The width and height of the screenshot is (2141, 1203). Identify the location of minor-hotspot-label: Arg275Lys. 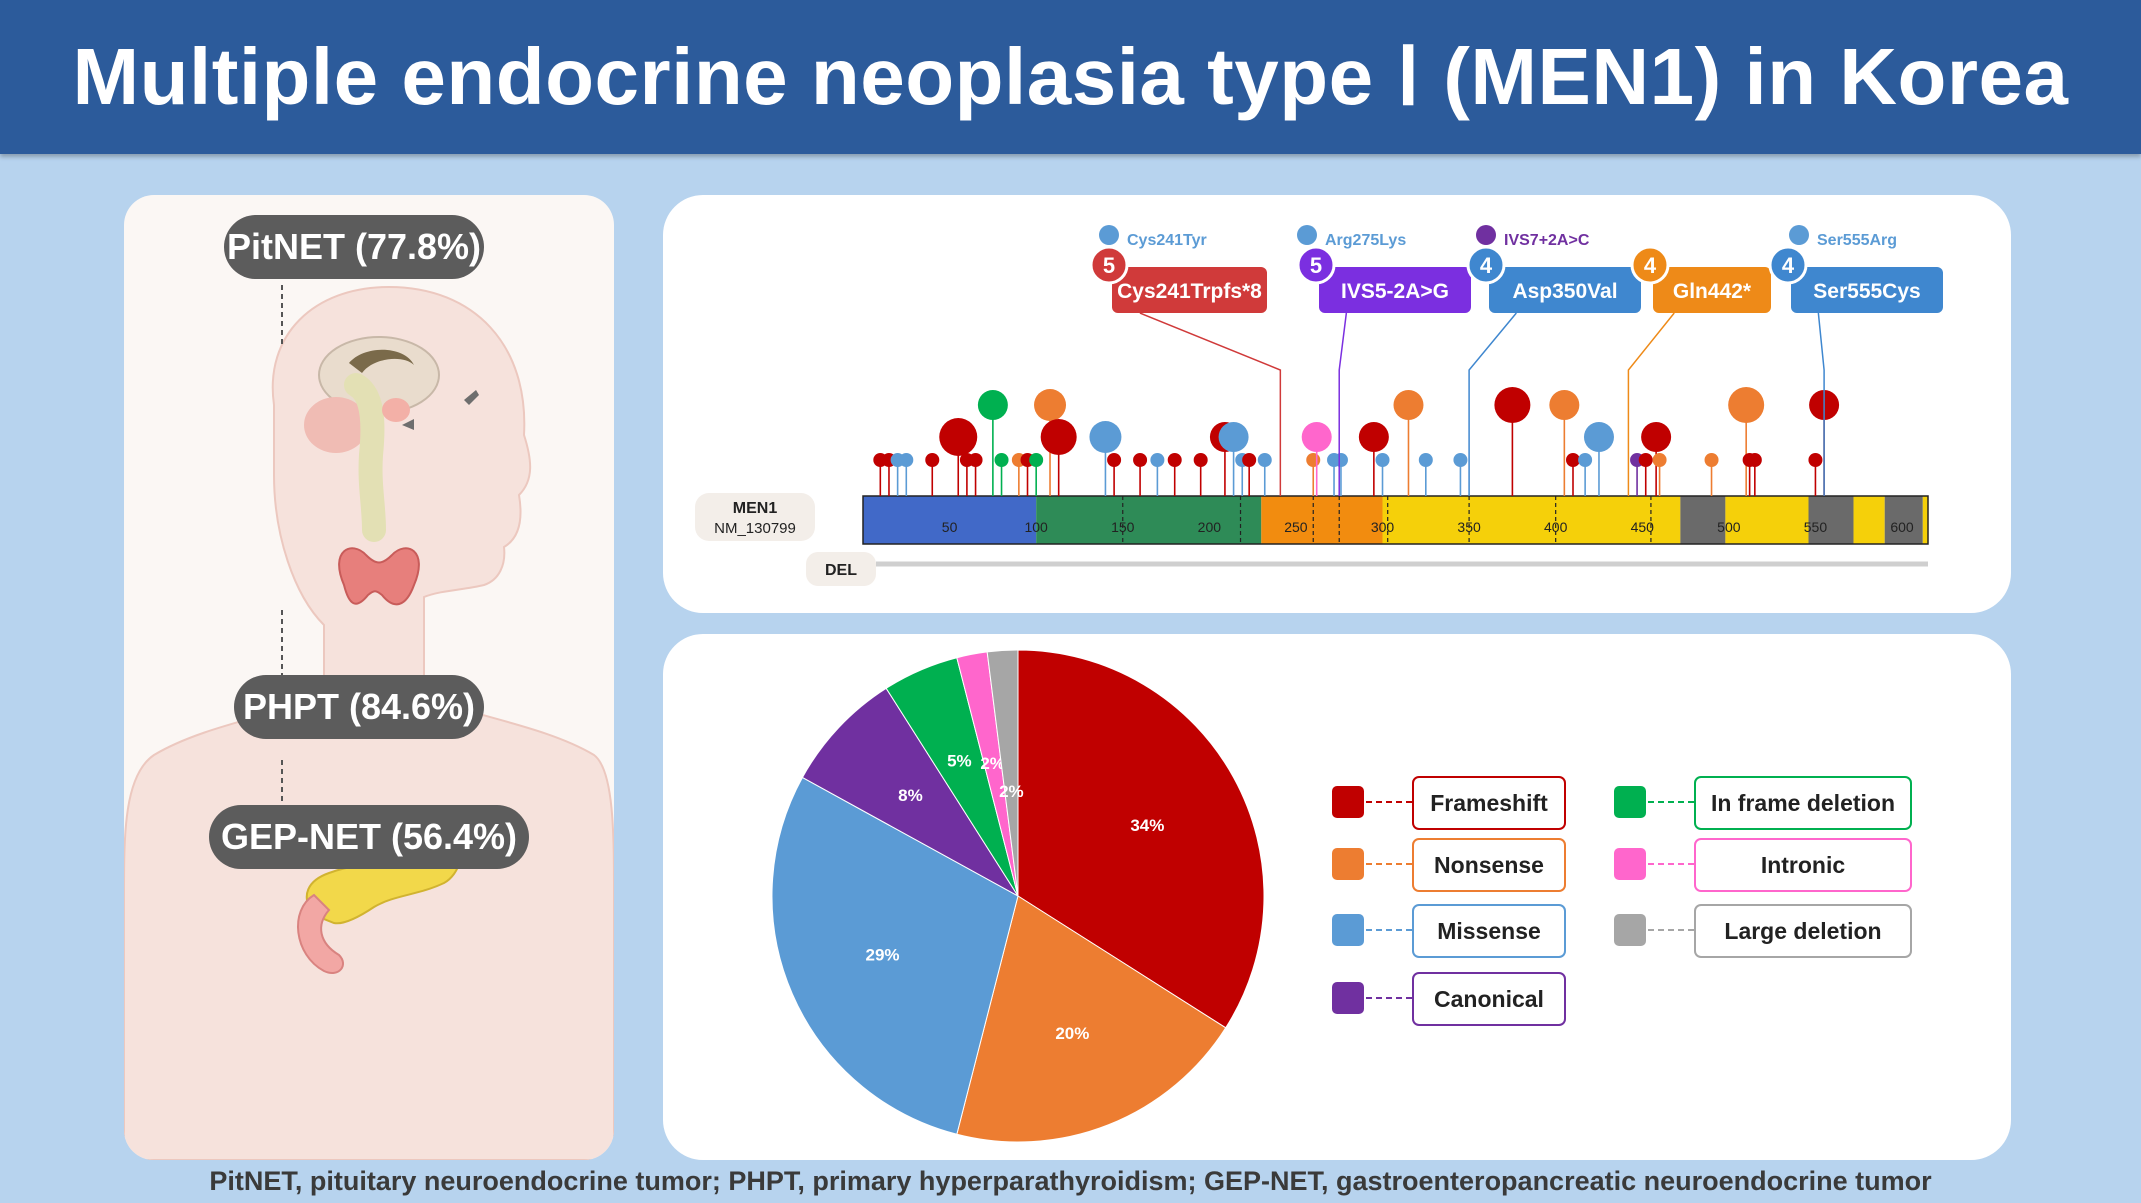
(1365, 240).